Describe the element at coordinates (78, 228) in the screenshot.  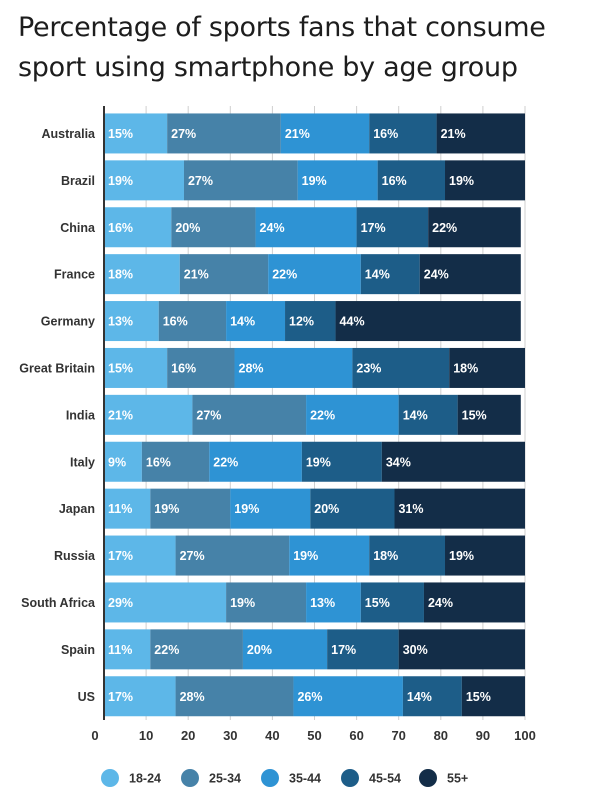
I see `category-label: China` at that location.